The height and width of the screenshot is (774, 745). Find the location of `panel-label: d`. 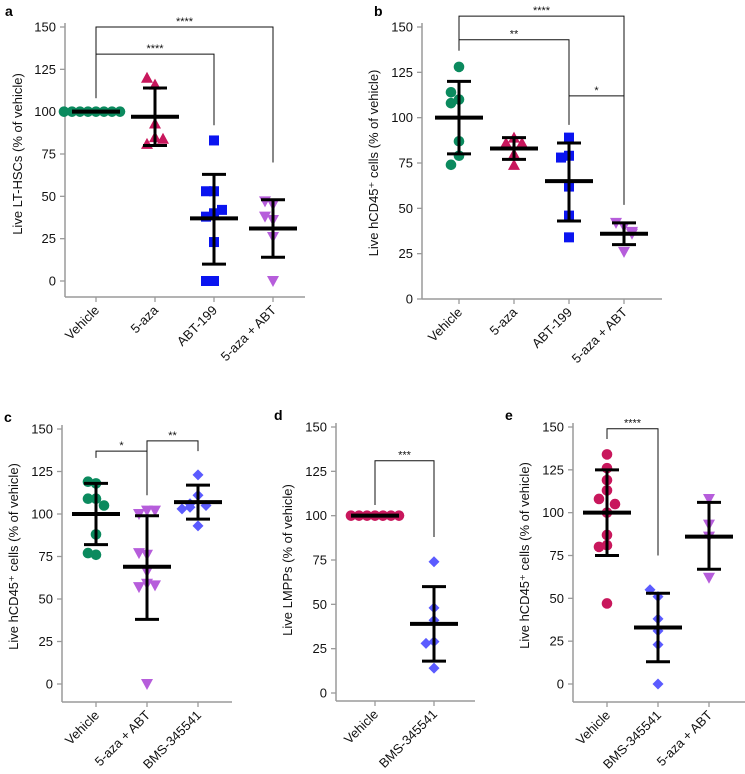

panel-label: d is located at coordinates (278, 415).